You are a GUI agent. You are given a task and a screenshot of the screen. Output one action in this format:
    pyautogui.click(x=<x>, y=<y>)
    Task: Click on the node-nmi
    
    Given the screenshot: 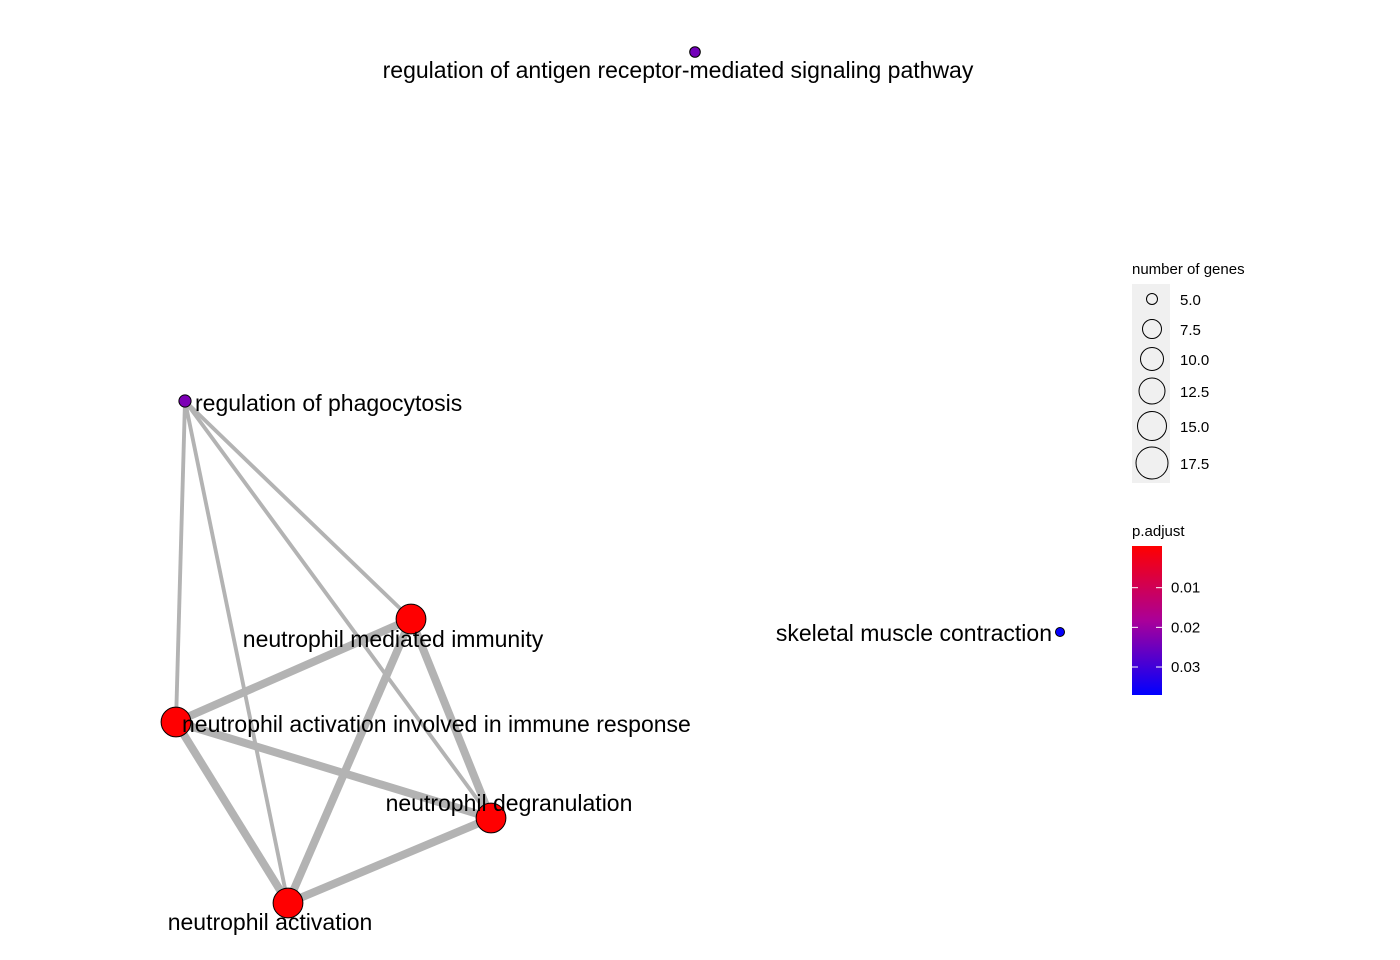 What is the action you would take?
    pyautogui.click(x=411, y=619)
    